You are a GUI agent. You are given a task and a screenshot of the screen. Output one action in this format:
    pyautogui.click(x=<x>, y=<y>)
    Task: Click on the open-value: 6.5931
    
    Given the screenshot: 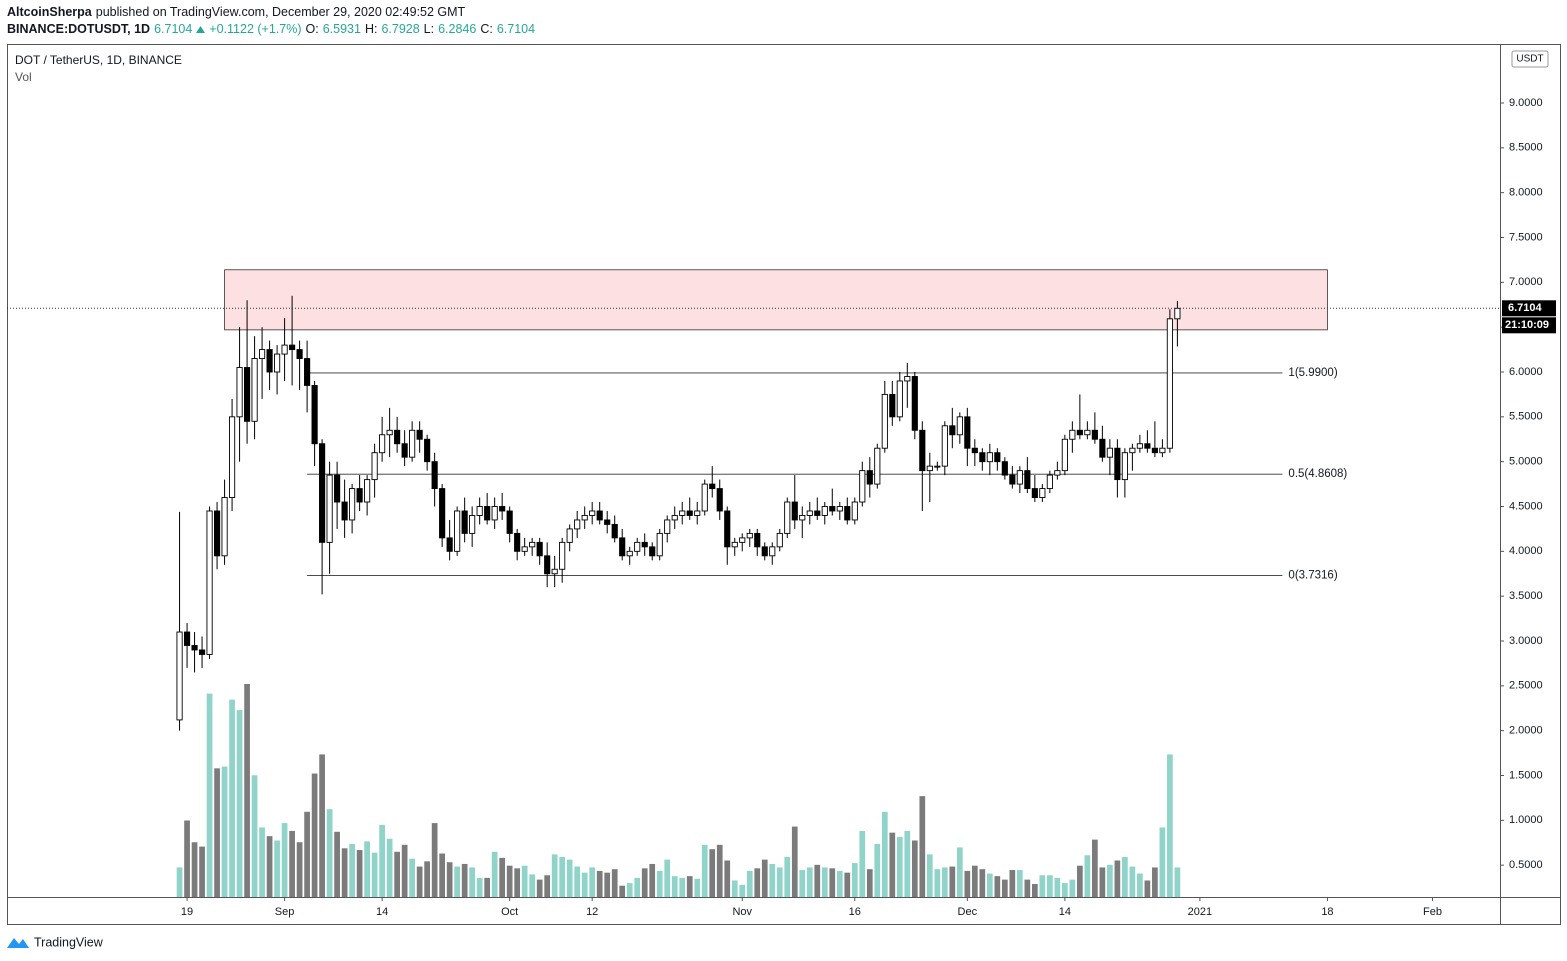 What is the action you would take?
    pyautogui.click(x=341, y=29)
    